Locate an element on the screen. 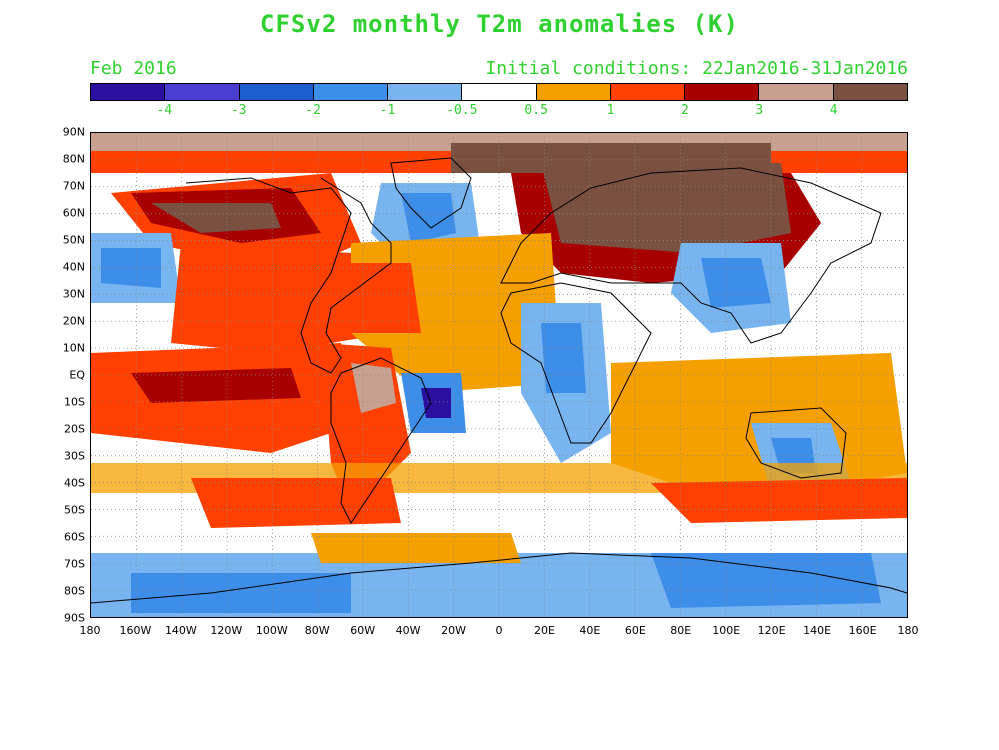 This screenshot has height=750, width=999. colorbar-labels: -4 -3 -2 -1 -0.5 0.5 1 2 3 4 is located at coordinates (499, 111).